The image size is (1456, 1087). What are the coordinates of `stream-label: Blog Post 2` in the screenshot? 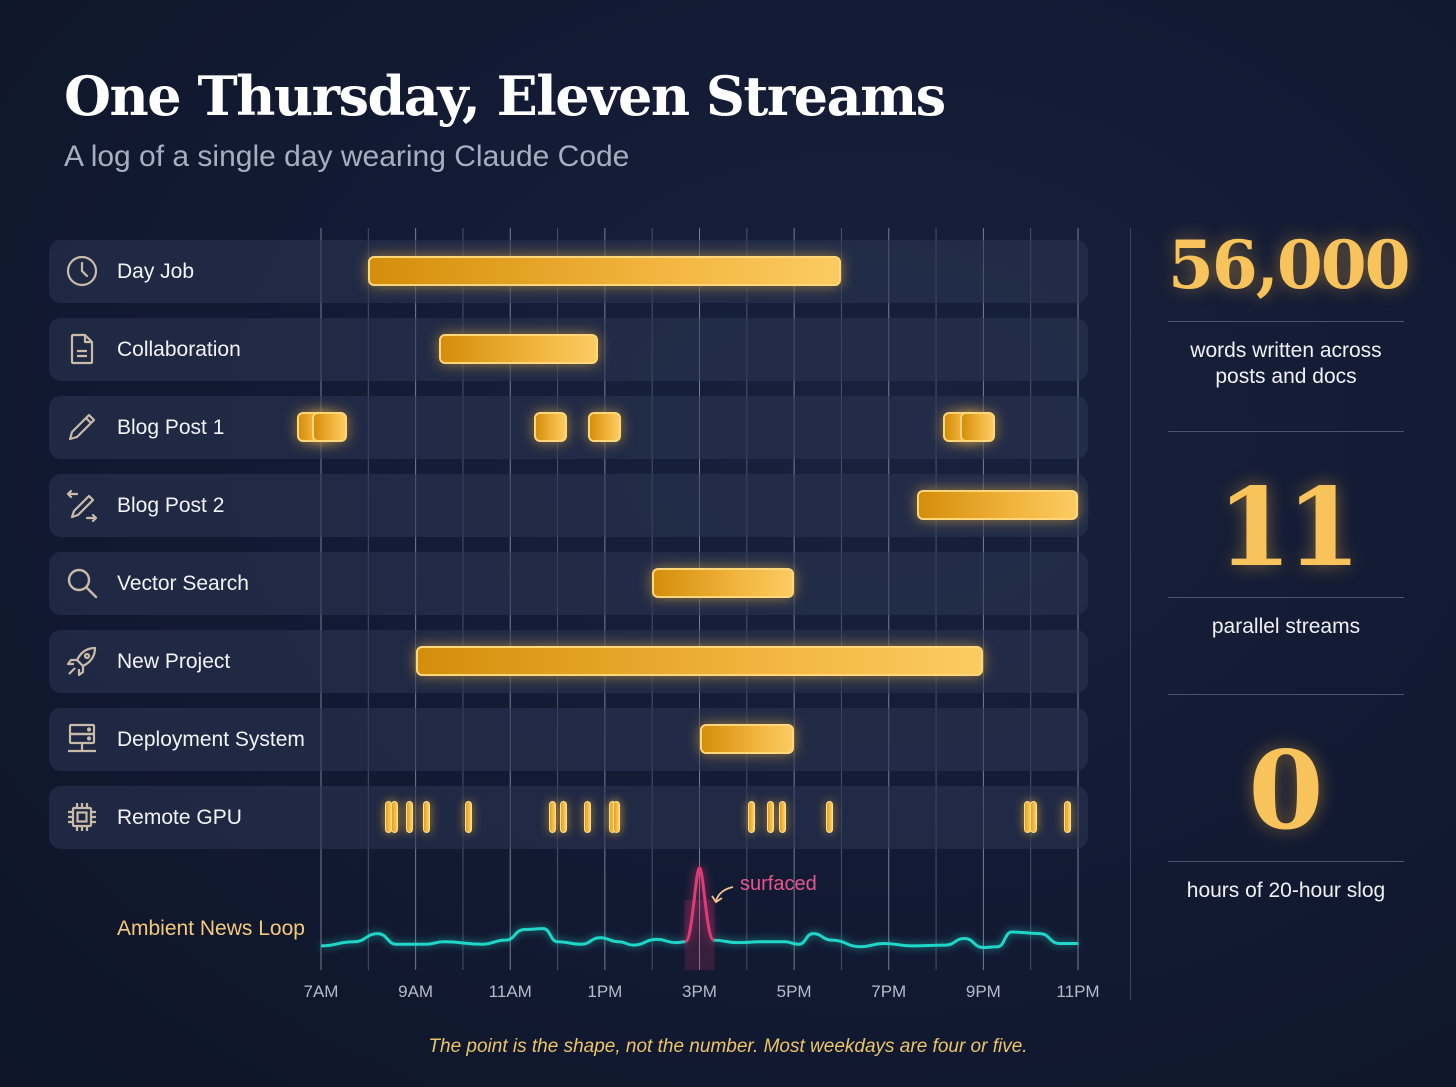 It's located at (171, 505).